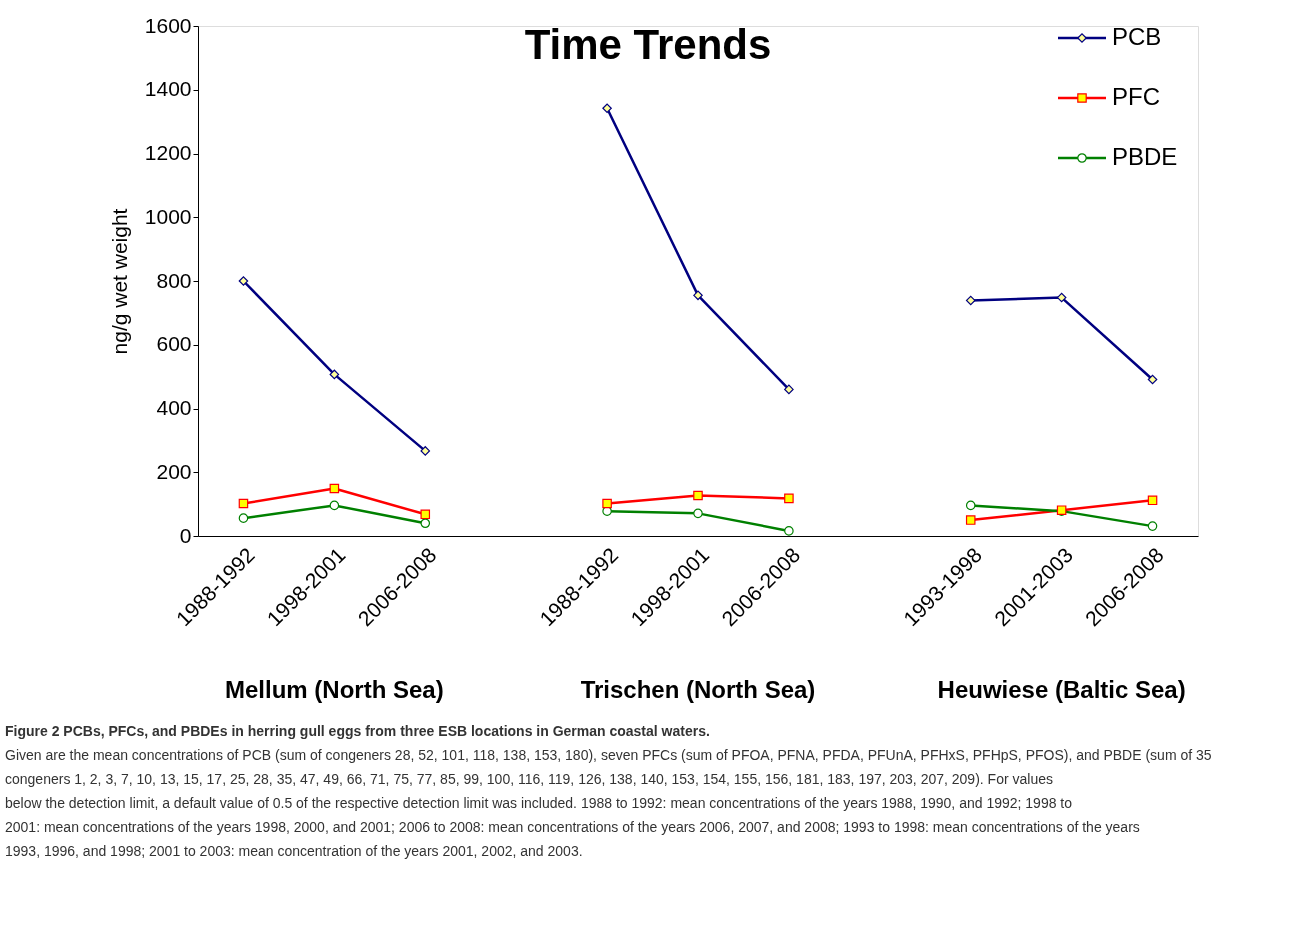 The height and width of the screenshot is (925, 1293). Describe the element at coordinates (1136, 96) in the screenshot. I see `legend-label: PFC` at that location.